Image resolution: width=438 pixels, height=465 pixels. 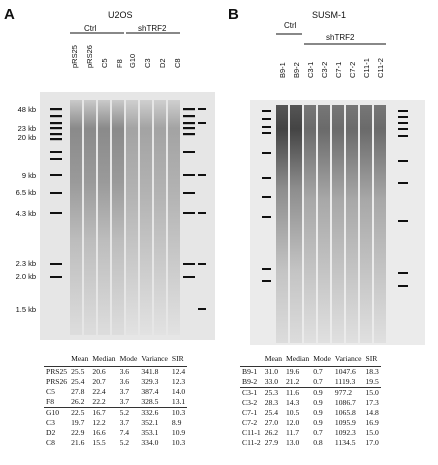 What do you see at coordinates (310, 372) in the screenshot?
I see `table-row: B9-1 31.0 19.6 0.7 1047.6 18.3` at bounding box center [310, 372].